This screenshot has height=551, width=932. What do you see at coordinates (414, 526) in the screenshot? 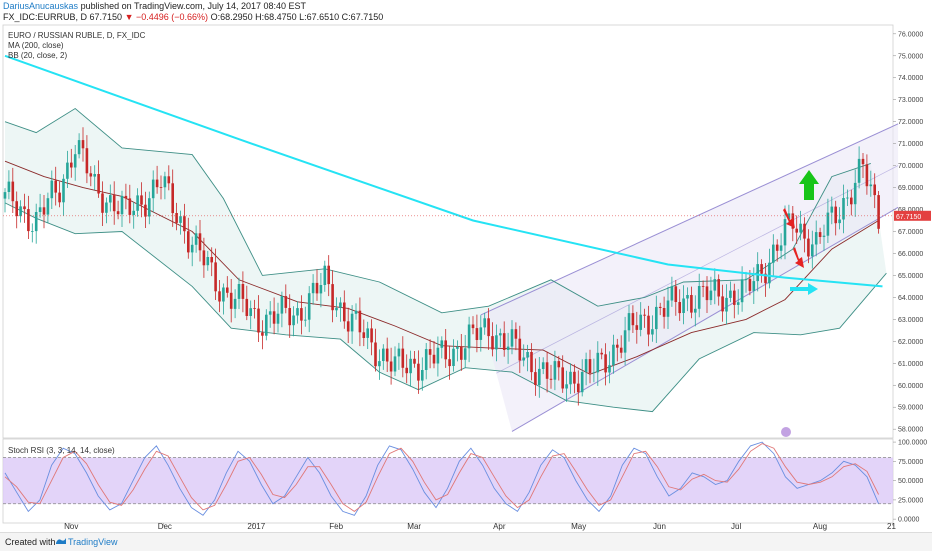
I see `month-label: Mar` at bounding box center [414, 526].